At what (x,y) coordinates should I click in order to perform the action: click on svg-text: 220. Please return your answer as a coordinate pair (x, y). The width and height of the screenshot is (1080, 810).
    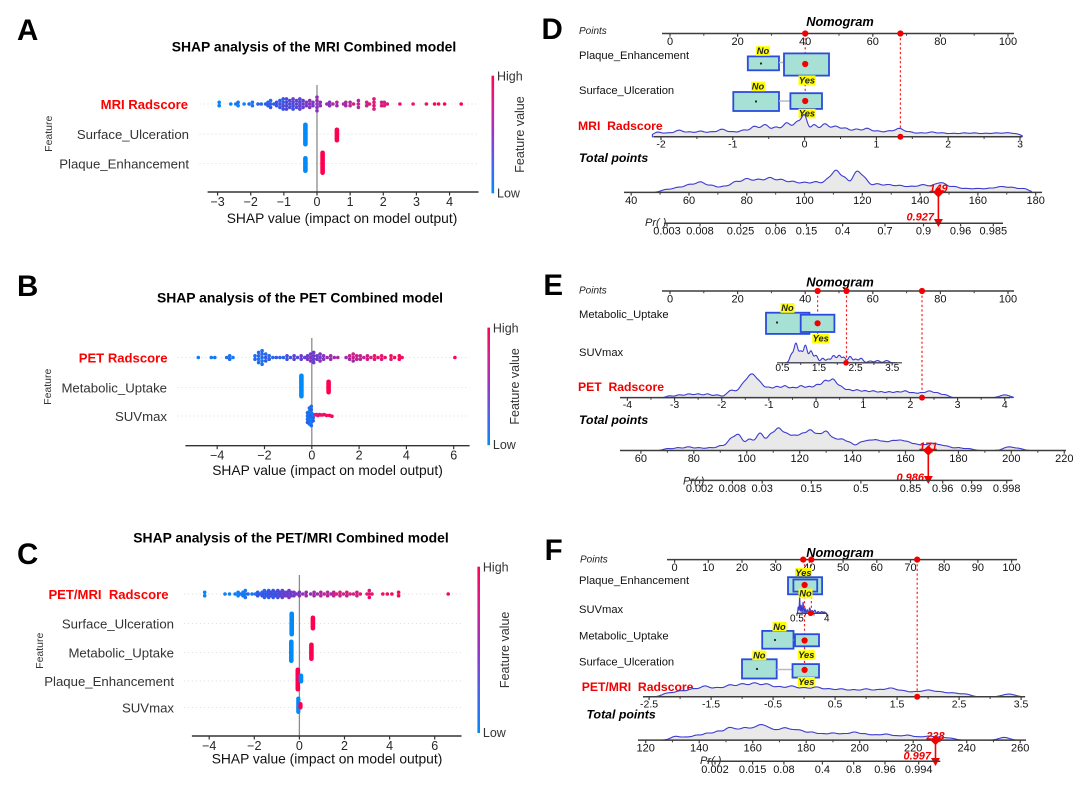
    Looking at the image, I should click on (913, 749).